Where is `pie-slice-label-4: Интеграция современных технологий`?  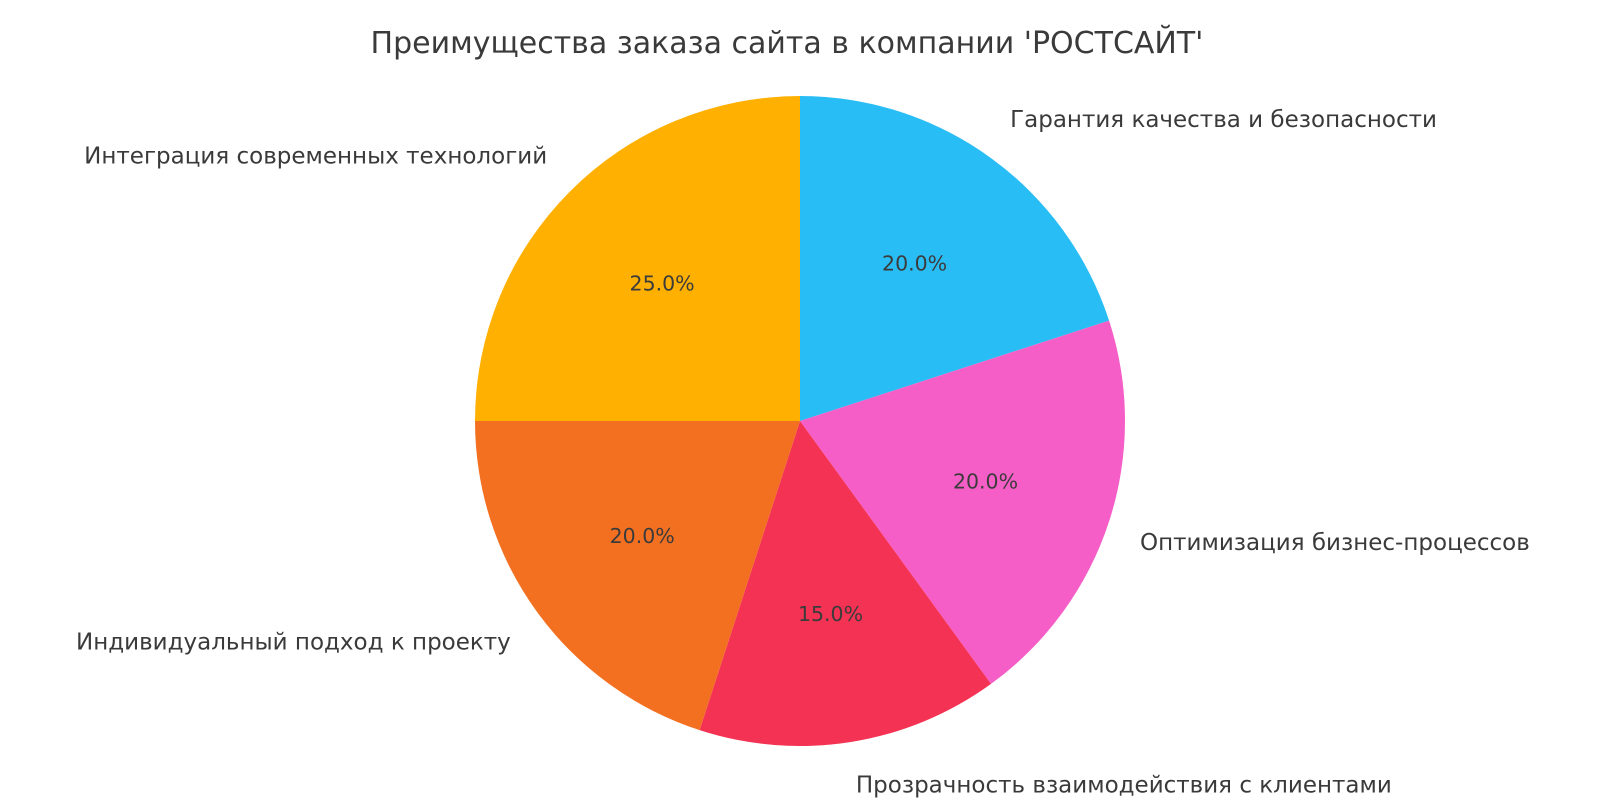 pie-slice-label-4: Интеграция современных технологий is located at coordinates (315, 156).